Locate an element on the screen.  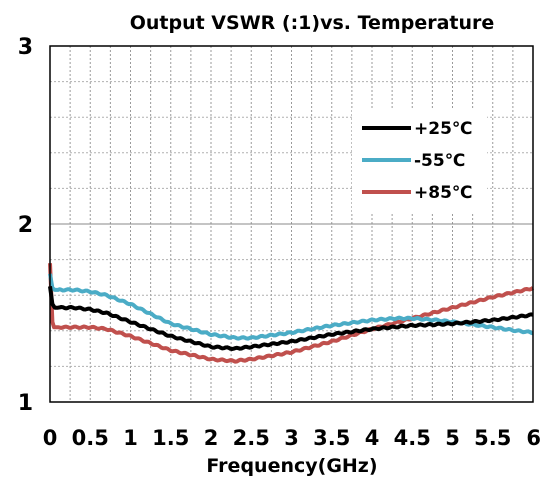
x-tick-label: 0 is located at coordinates (50, 438).